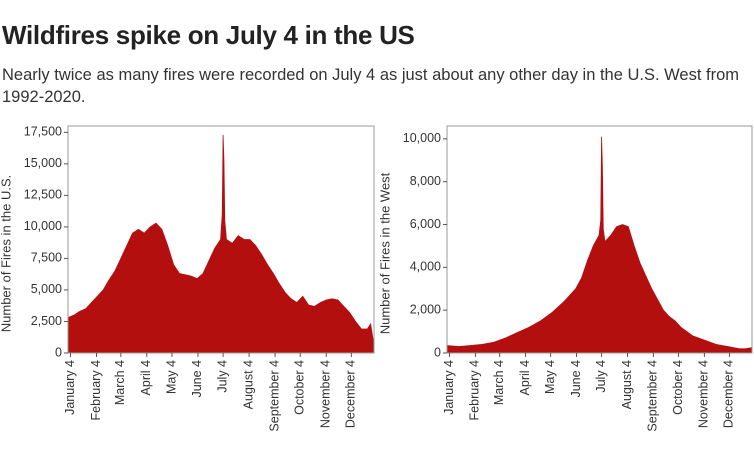 Image resolution: width=754 pixels, height=456 pixels. I want to click on y-tick-label: 2,500, so click(46, 321).